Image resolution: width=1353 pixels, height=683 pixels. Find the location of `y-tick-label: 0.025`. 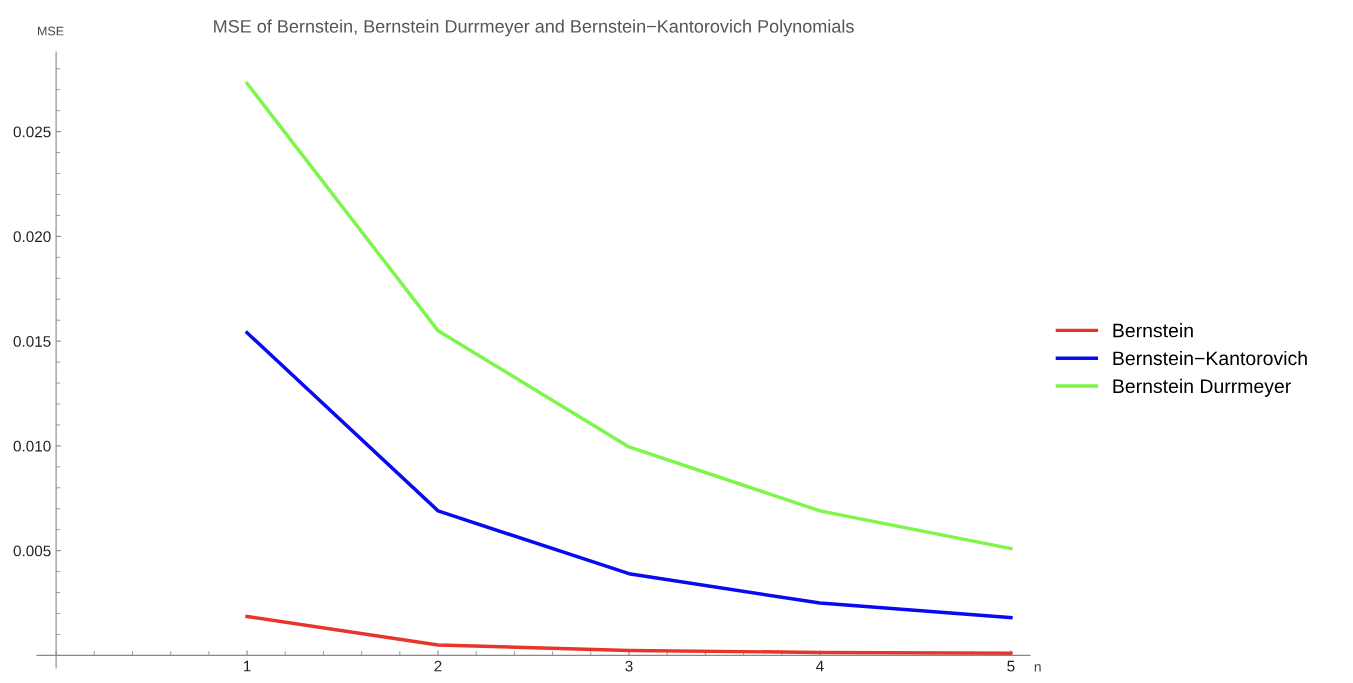

y-tick-label: 0.025 is located at coordinates (32, 132).